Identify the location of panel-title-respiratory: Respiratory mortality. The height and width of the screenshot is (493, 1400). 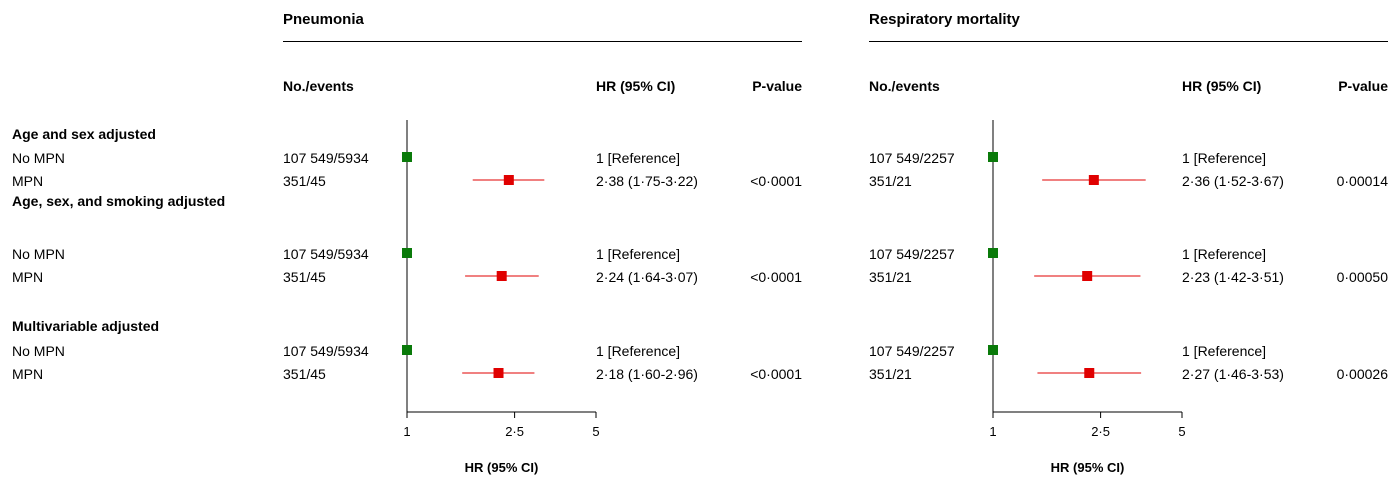
(944, 19).